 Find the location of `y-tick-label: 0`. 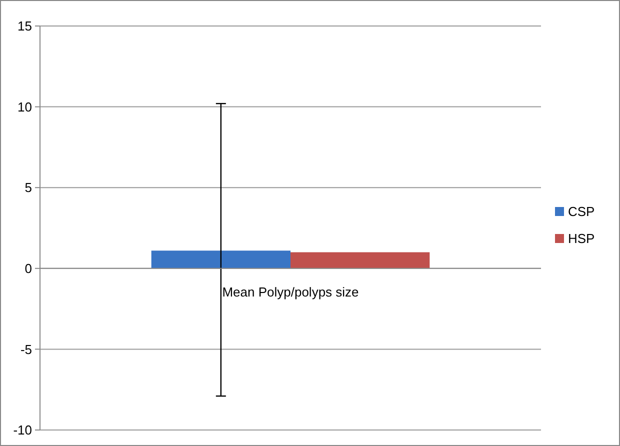

y-tick-label: 0 is located at coordinates (28, 268).